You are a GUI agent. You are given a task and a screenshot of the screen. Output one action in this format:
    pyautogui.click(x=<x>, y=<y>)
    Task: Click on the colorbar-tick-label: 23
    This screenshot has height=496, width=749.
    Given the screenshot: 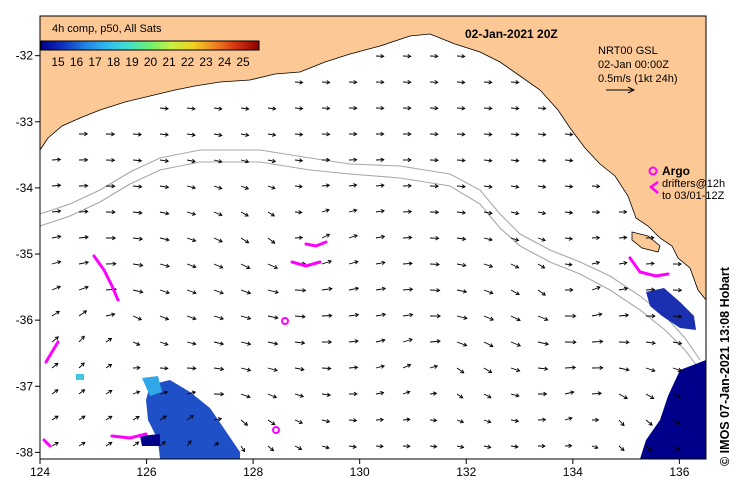 What is the action you would take?
    pyautogui.click(x=206, y=62)
    